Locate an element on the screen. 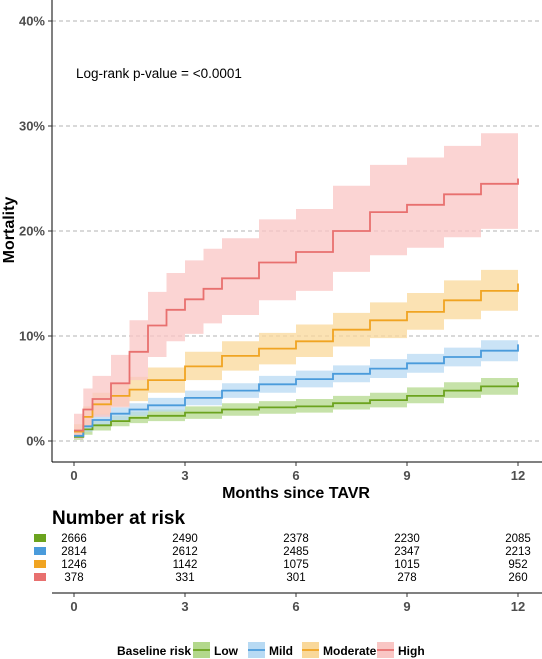  y-axis-ticks: 0% 10% 20% 30% 40% is located at coordinates (35, 231).